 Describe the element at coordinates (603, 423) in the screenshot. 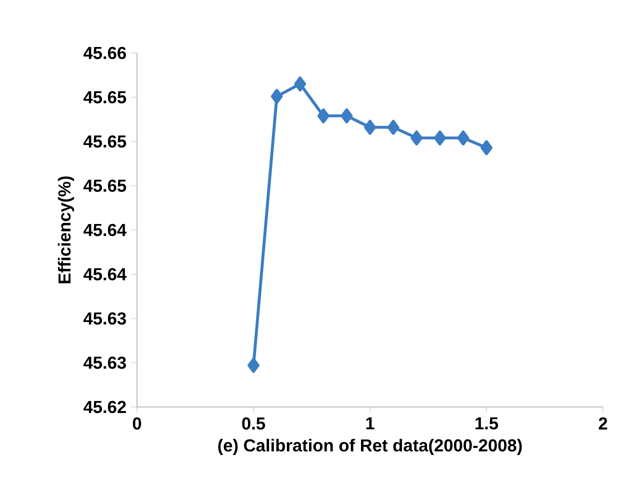

I see `x-tick-label: 2` at that location.